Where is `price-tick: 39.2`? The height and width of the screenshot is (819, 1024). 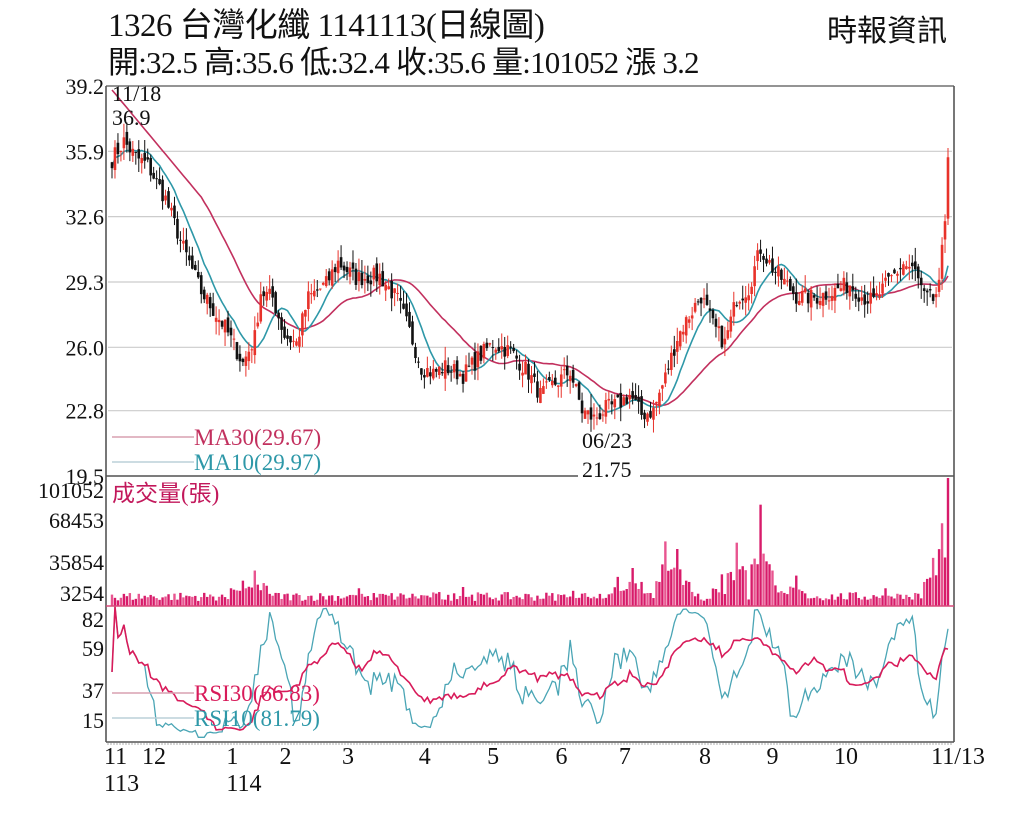 price-tick: 39.2 is located at coordinates (85, 86).